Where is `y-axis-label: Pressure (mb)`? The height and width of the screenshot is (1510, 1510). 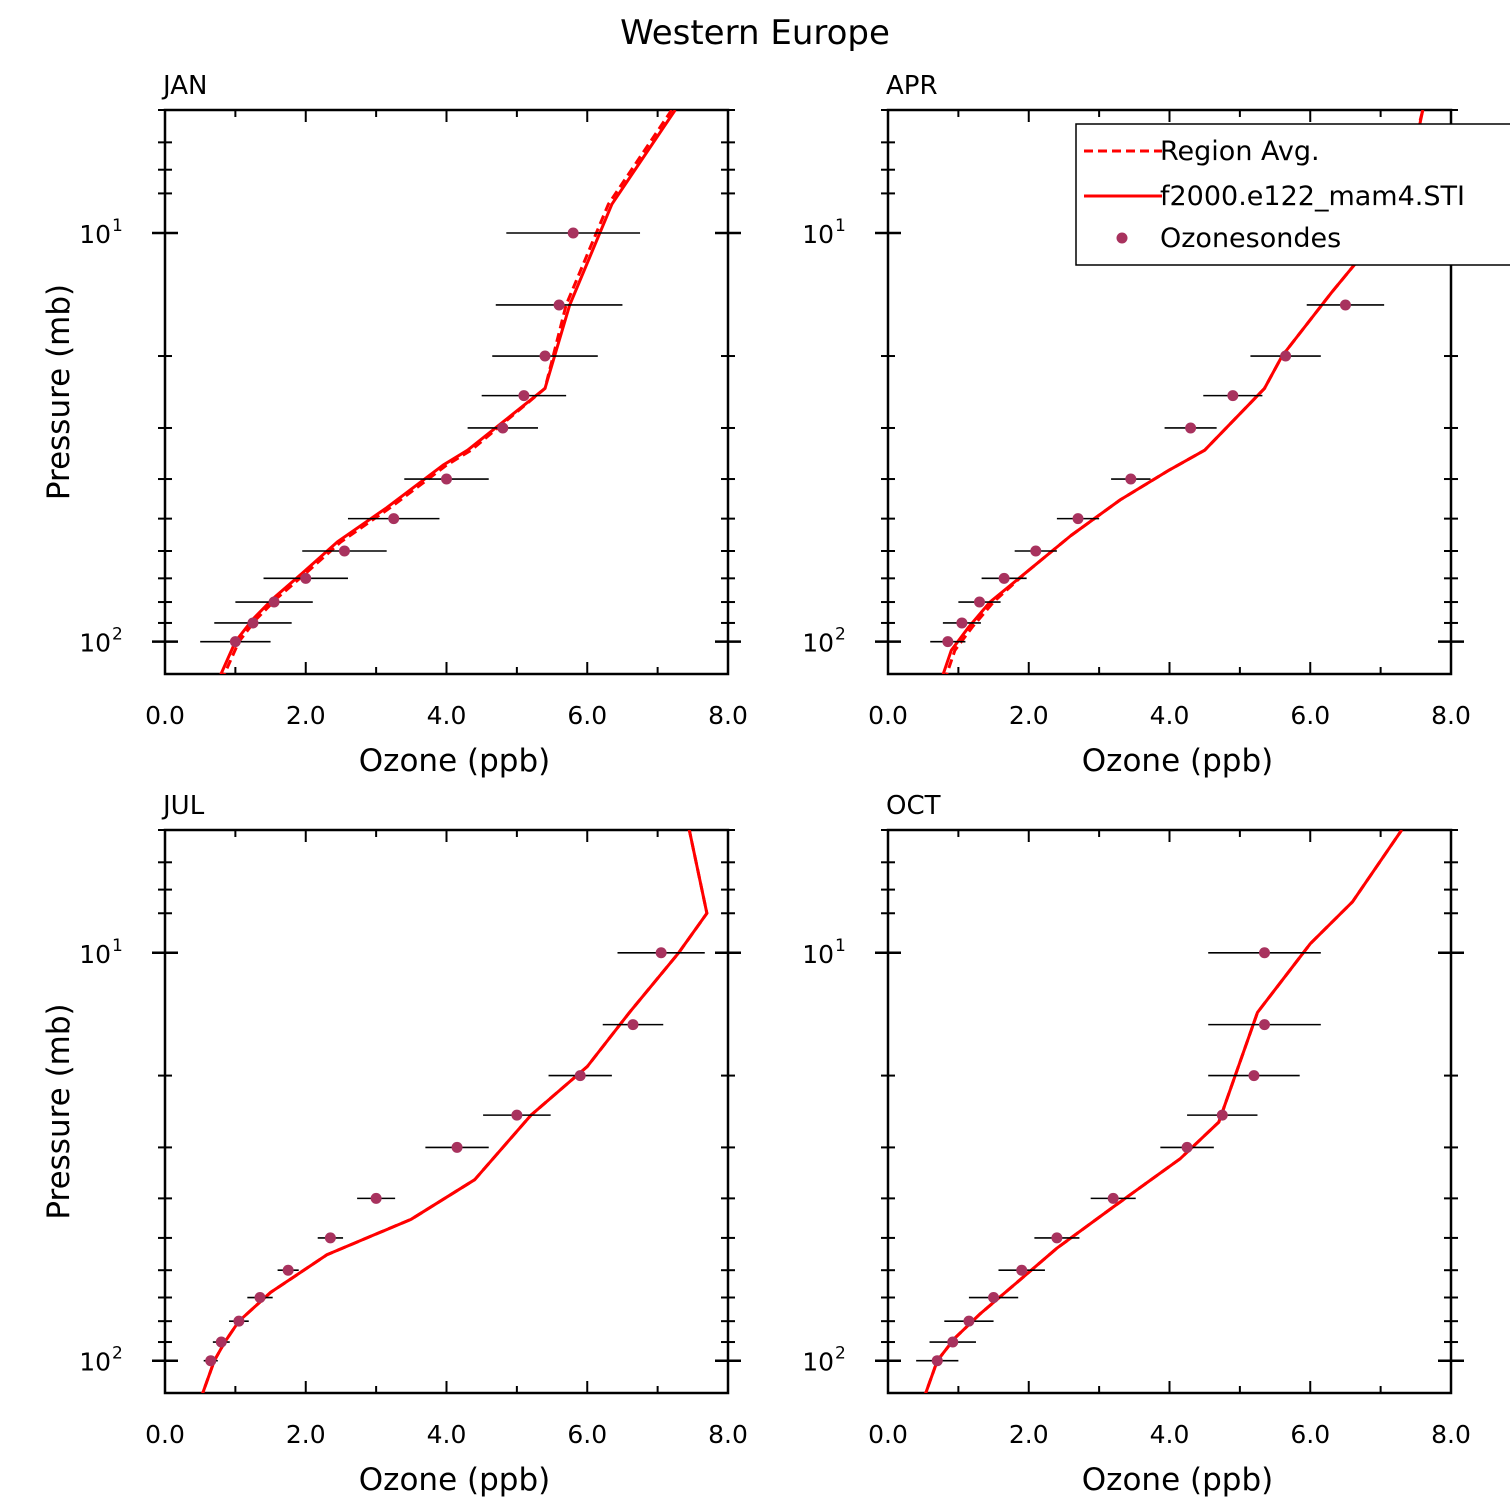 y-axis-label: Pressure (mb) is located at coordinates (59, 1111).